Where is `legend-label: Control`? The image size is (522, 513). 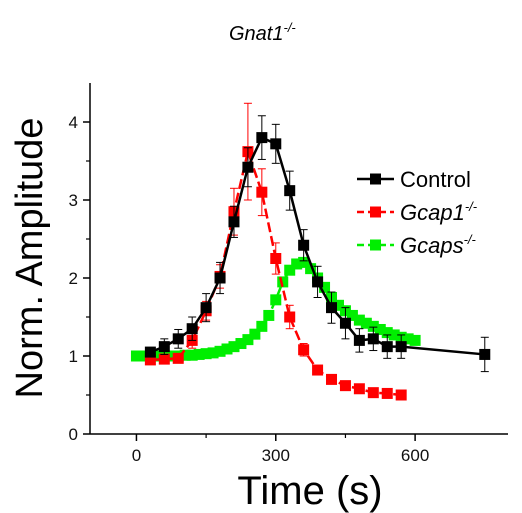
legend-label: Control is located at coordinates (435, 179).